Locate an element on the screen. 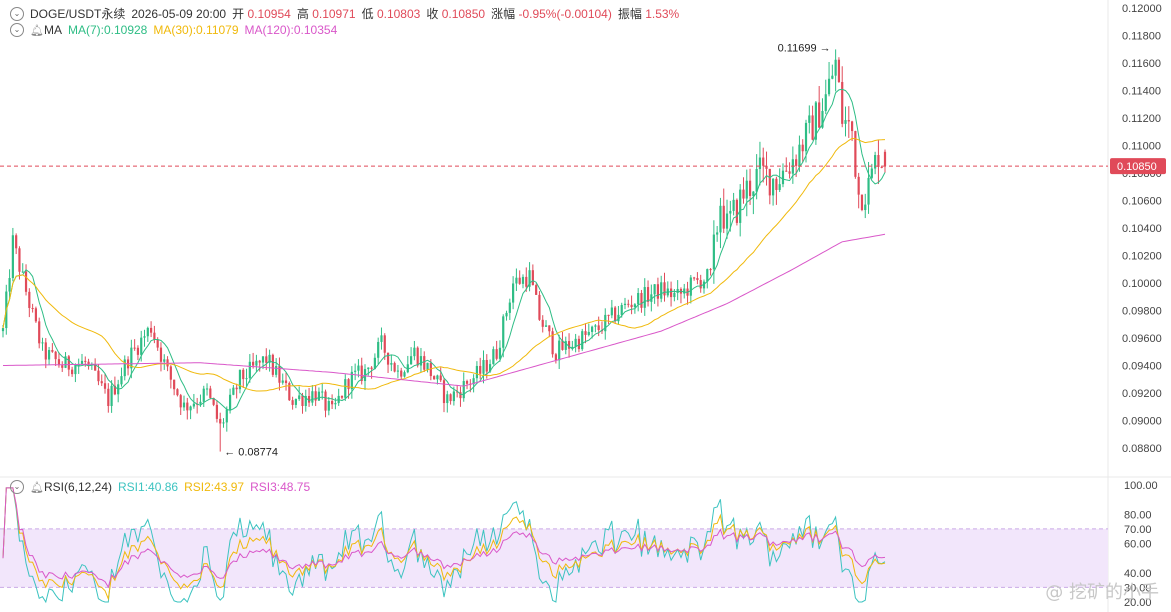 The height and width of the screenshot is (612, 1171). amplitude-value: 1.53% is located at coordinates (662, 14).